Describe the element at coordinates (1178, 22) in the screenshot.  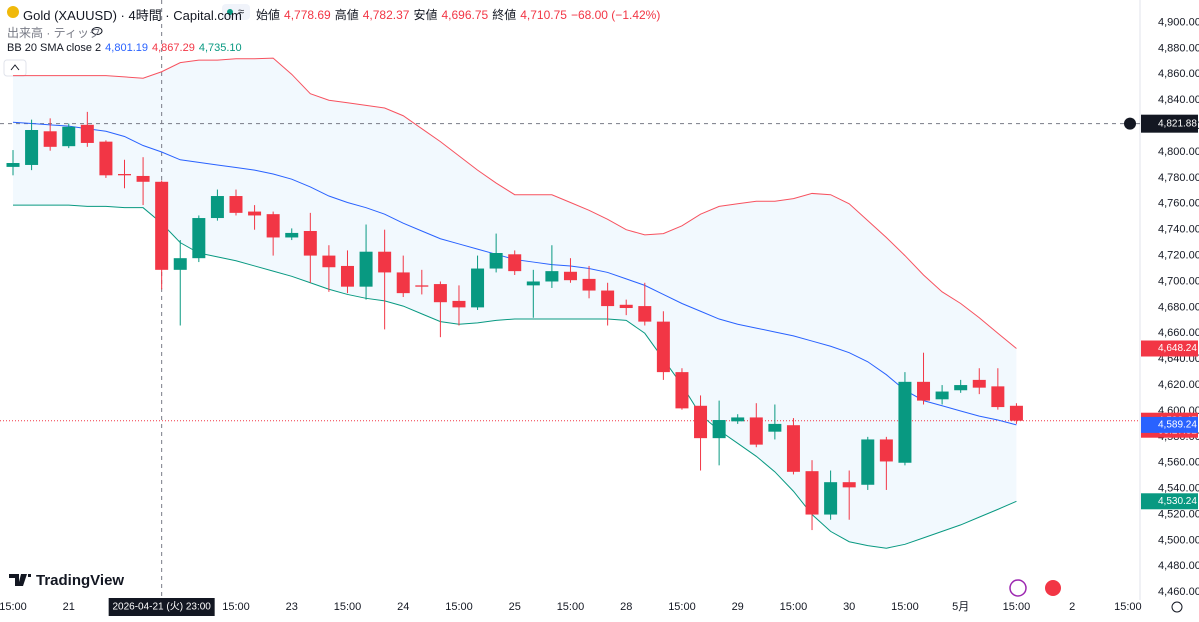
I see `y-tick-label: 4,900.00` at that location.